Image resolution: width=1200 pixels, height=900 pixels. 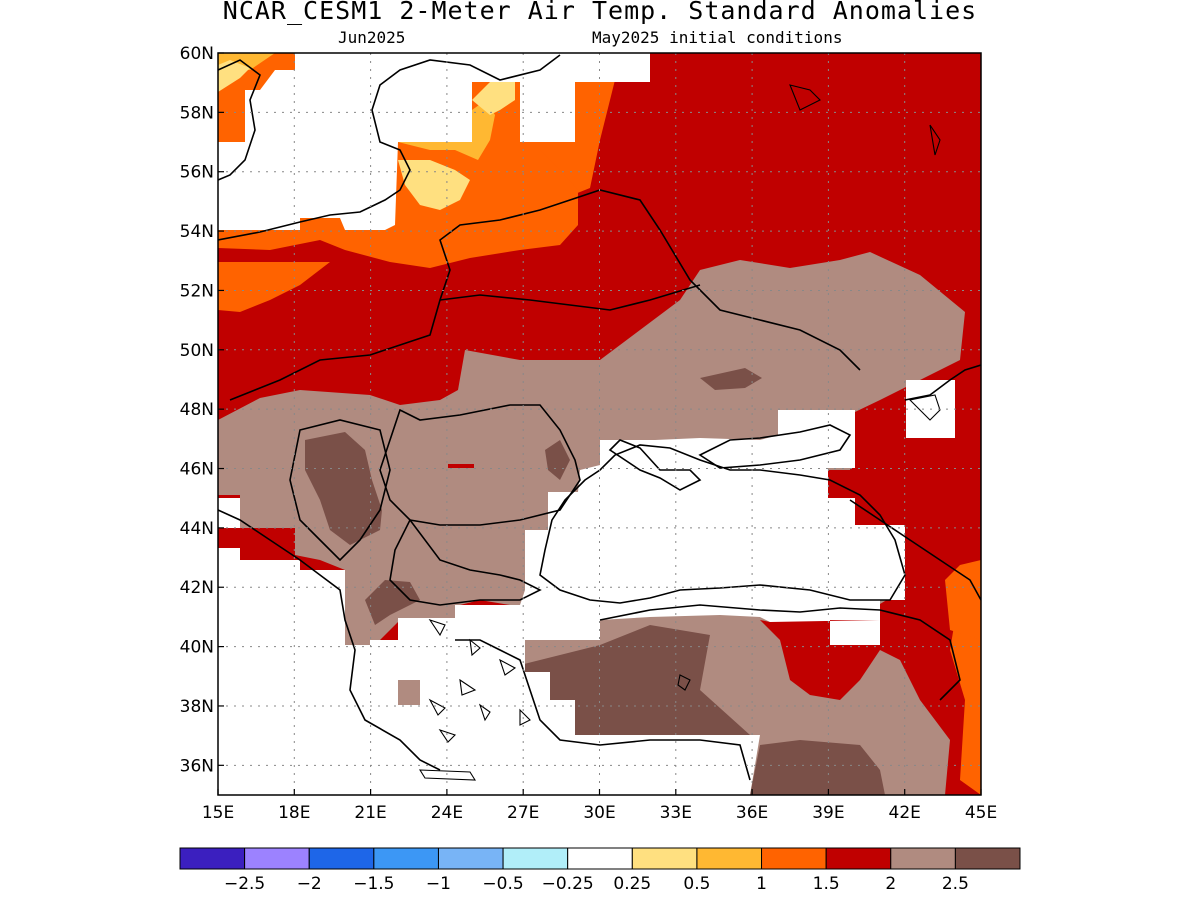 What do you see at coordinates (676, 813) in the screenshot?
I see `lon-tick-label: 33E` at bounding box center [676, 813].